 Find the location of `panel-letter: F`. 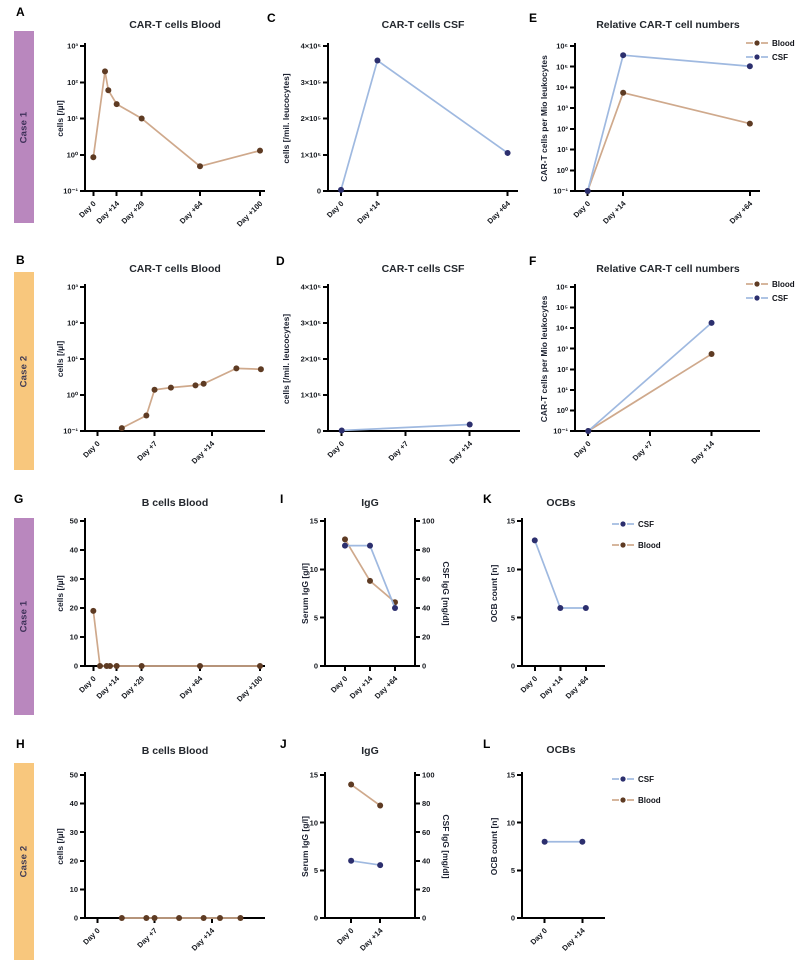

panel-letter: F is located at coordinates (532, 261).